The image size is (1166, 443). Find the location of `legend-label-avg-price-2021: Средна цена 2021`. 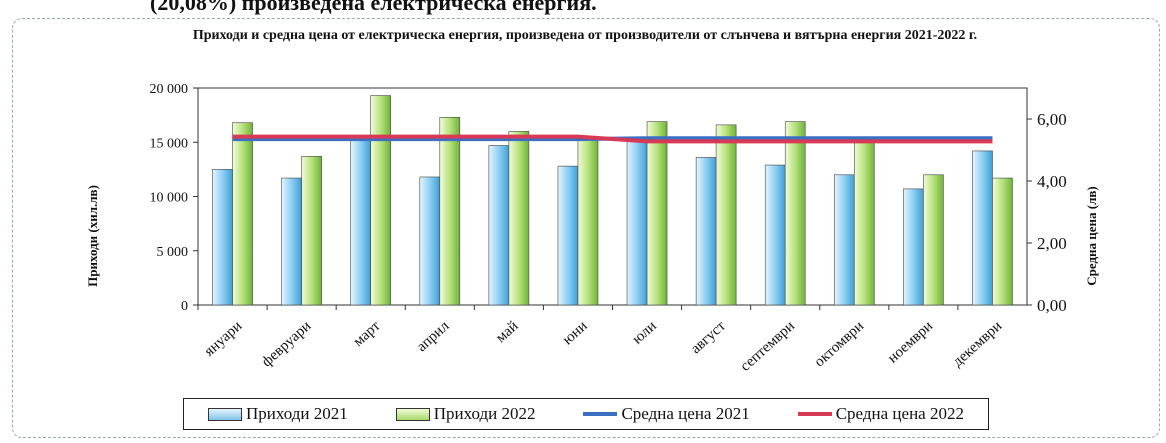

legend-label-avg-price-2021: Средна цена 2021 is located at coordinates (685, 413).